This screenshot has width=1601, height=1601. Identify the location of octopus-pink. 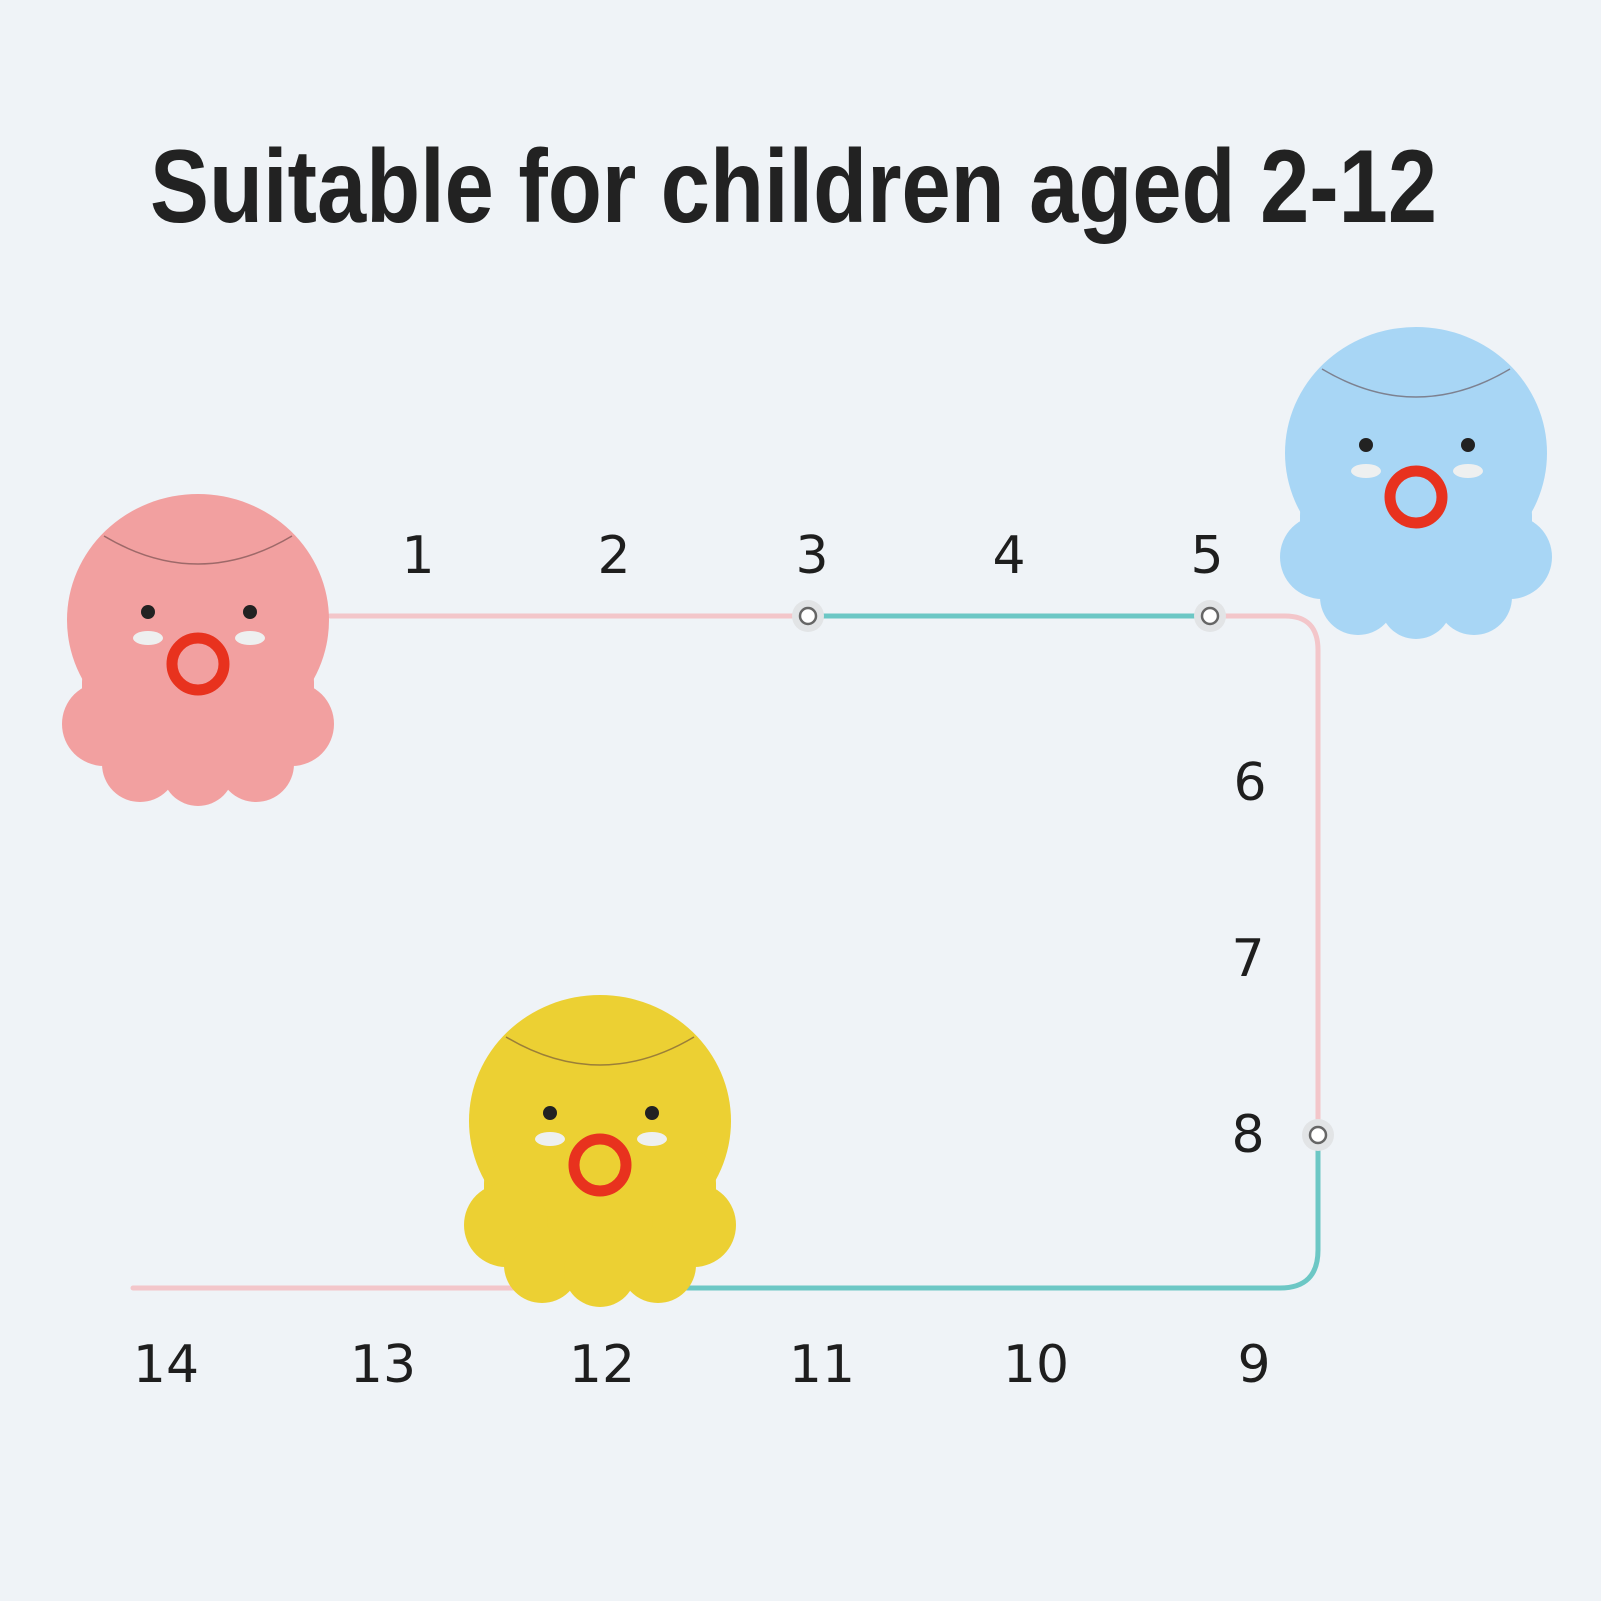
(198, 650).